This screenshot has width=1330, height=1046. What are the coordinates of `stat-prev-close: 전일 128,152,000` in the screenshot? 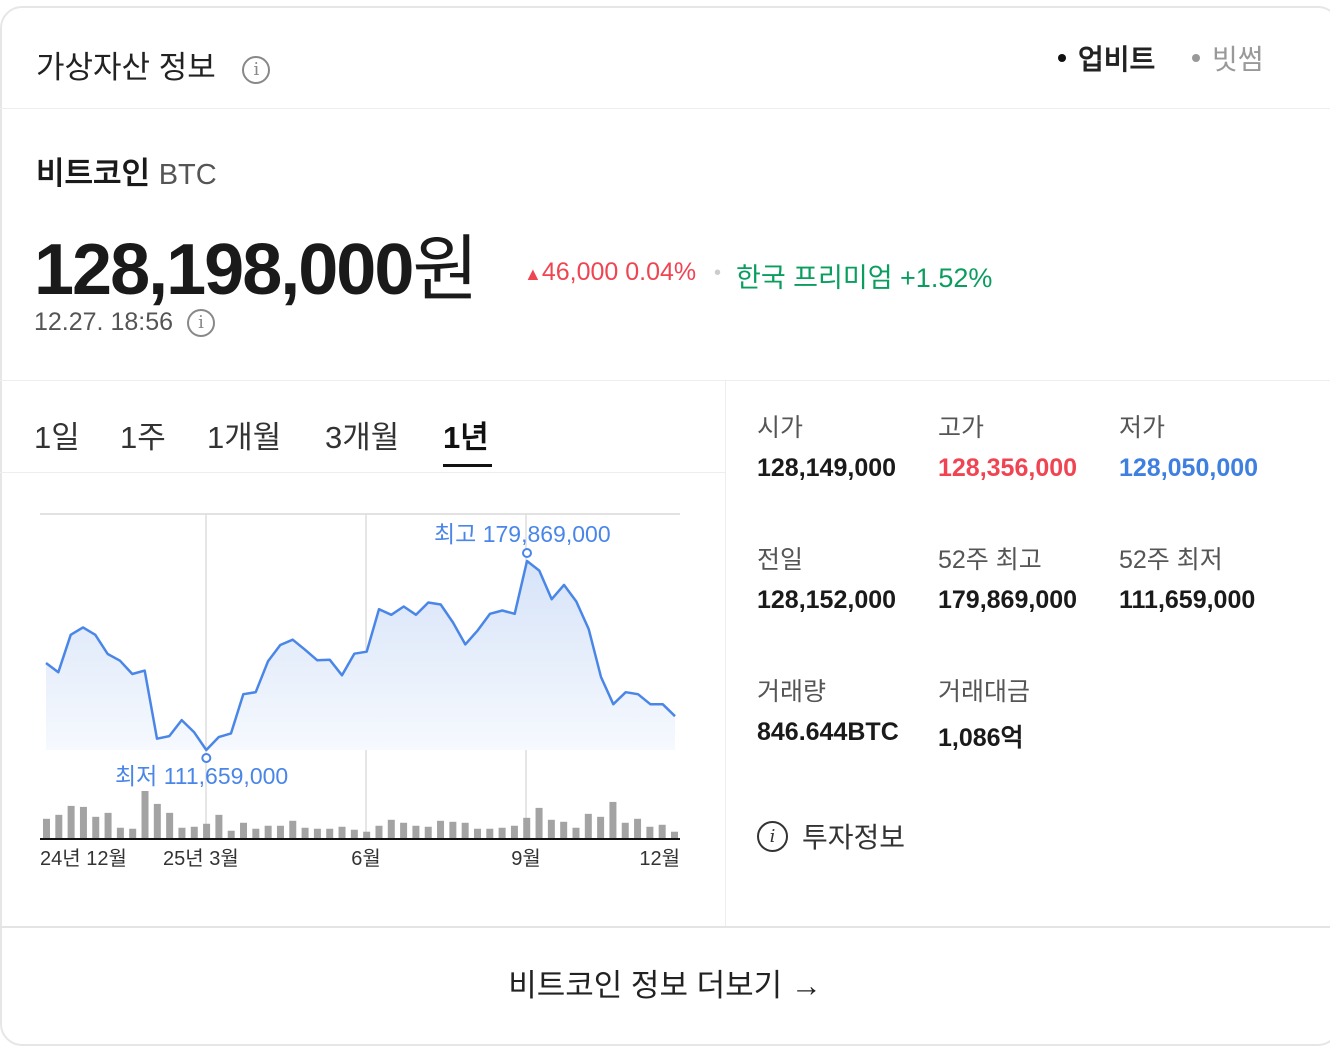 It's located at (827, 580).